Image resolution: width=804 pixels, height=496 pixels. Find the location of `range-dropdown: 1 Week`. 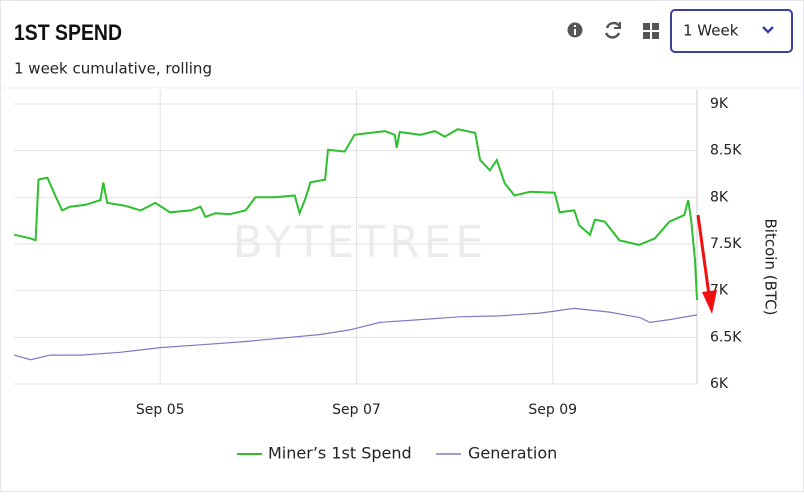

range-dropdown: 1 Week is located at coordinates (731, 31).